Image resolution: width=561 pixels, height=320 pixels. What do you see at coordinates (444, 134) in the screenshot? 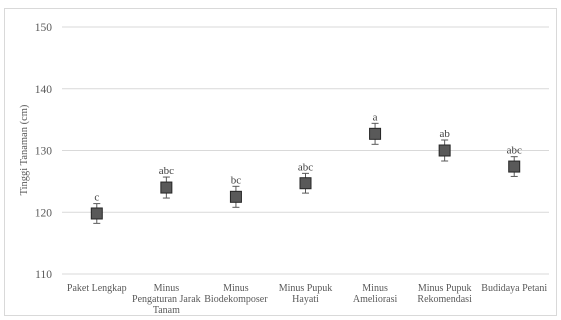
I see `significance-label: ab` at bounding box center [444, 134].